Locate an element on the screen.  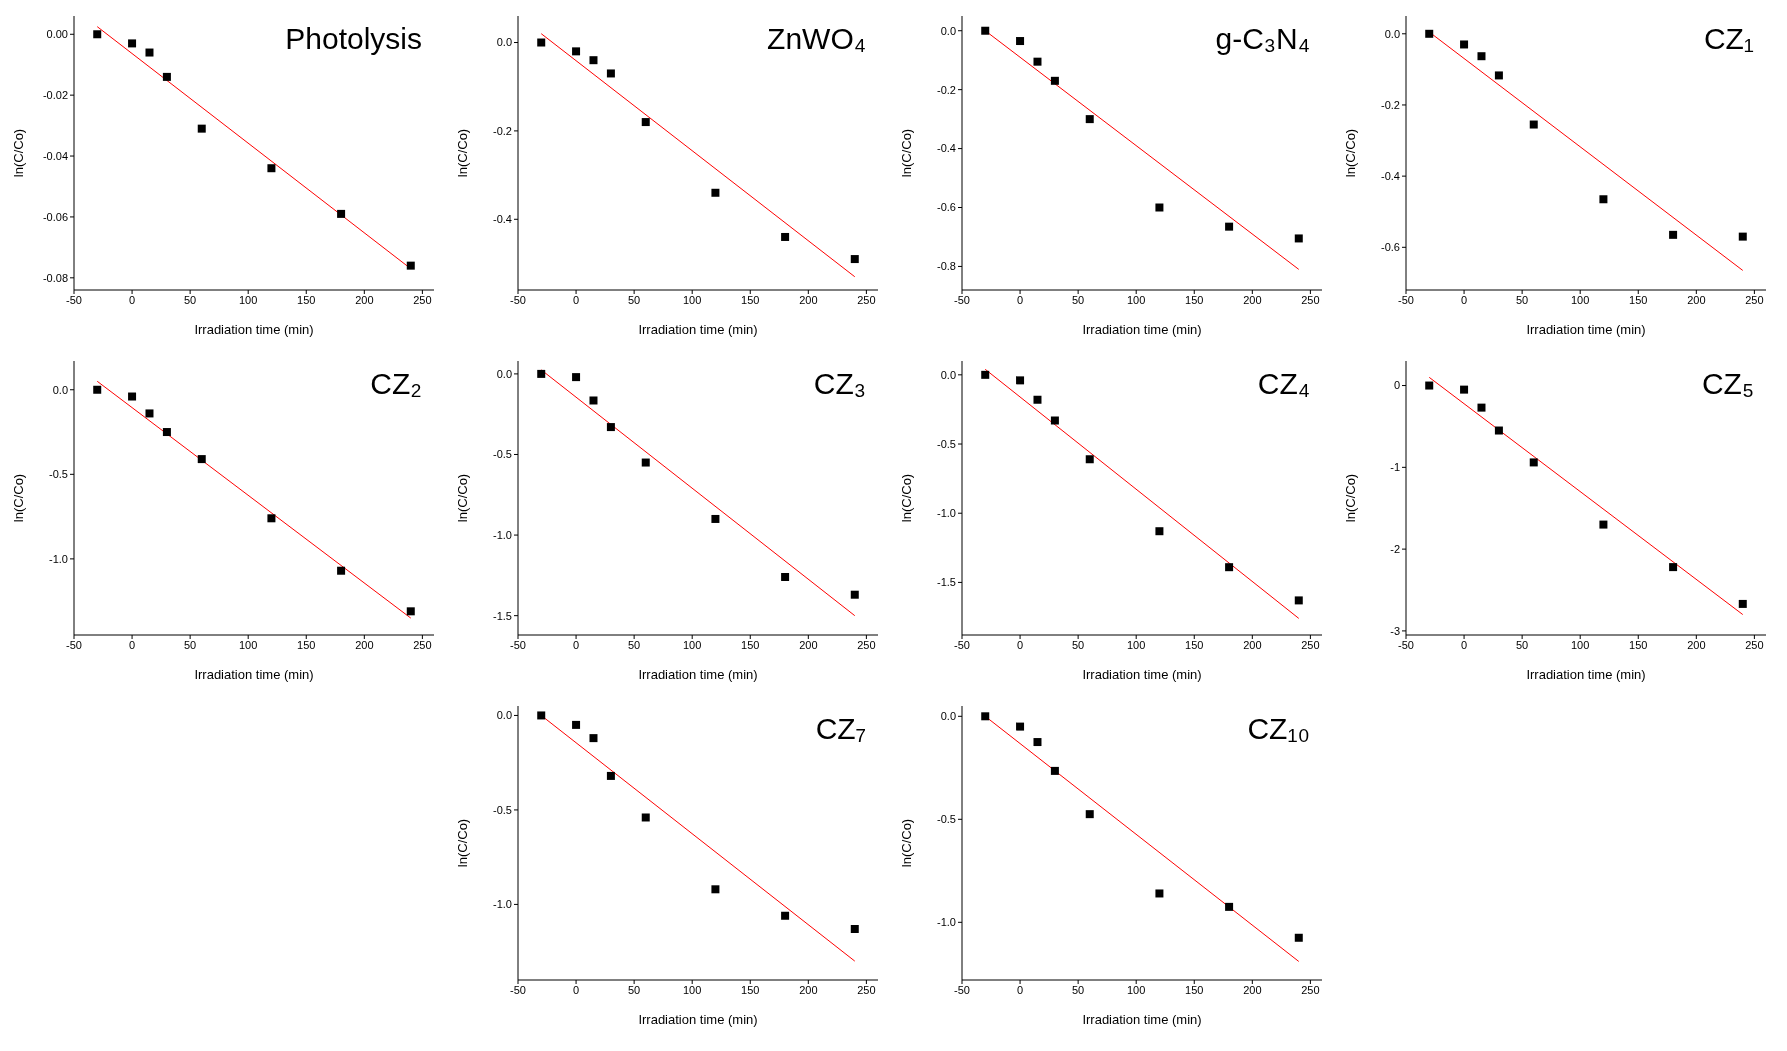
y-tick-label: -0.6 is located at coordinates (1390, 247).